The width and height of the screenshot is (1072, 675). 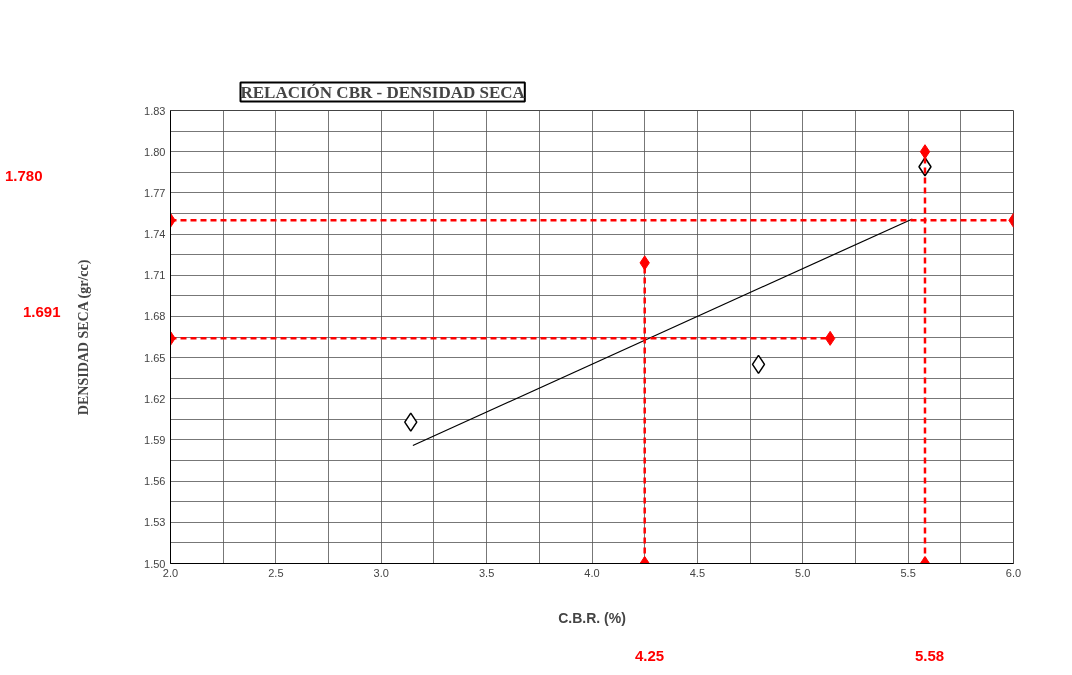 I want to click on text: 1.691, so click(x=42, y=312).